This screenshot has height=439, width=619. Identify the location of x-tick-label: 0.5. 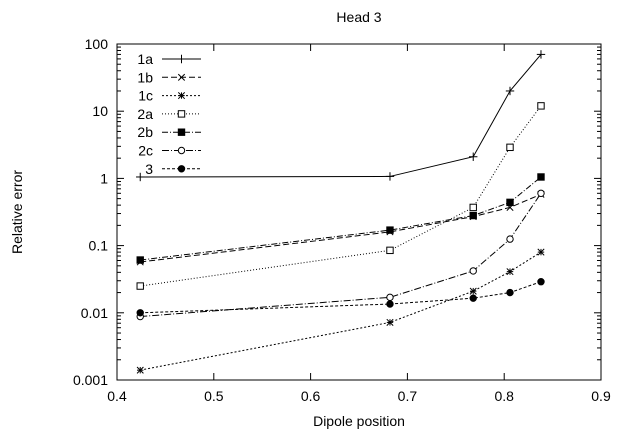
(214, 396).